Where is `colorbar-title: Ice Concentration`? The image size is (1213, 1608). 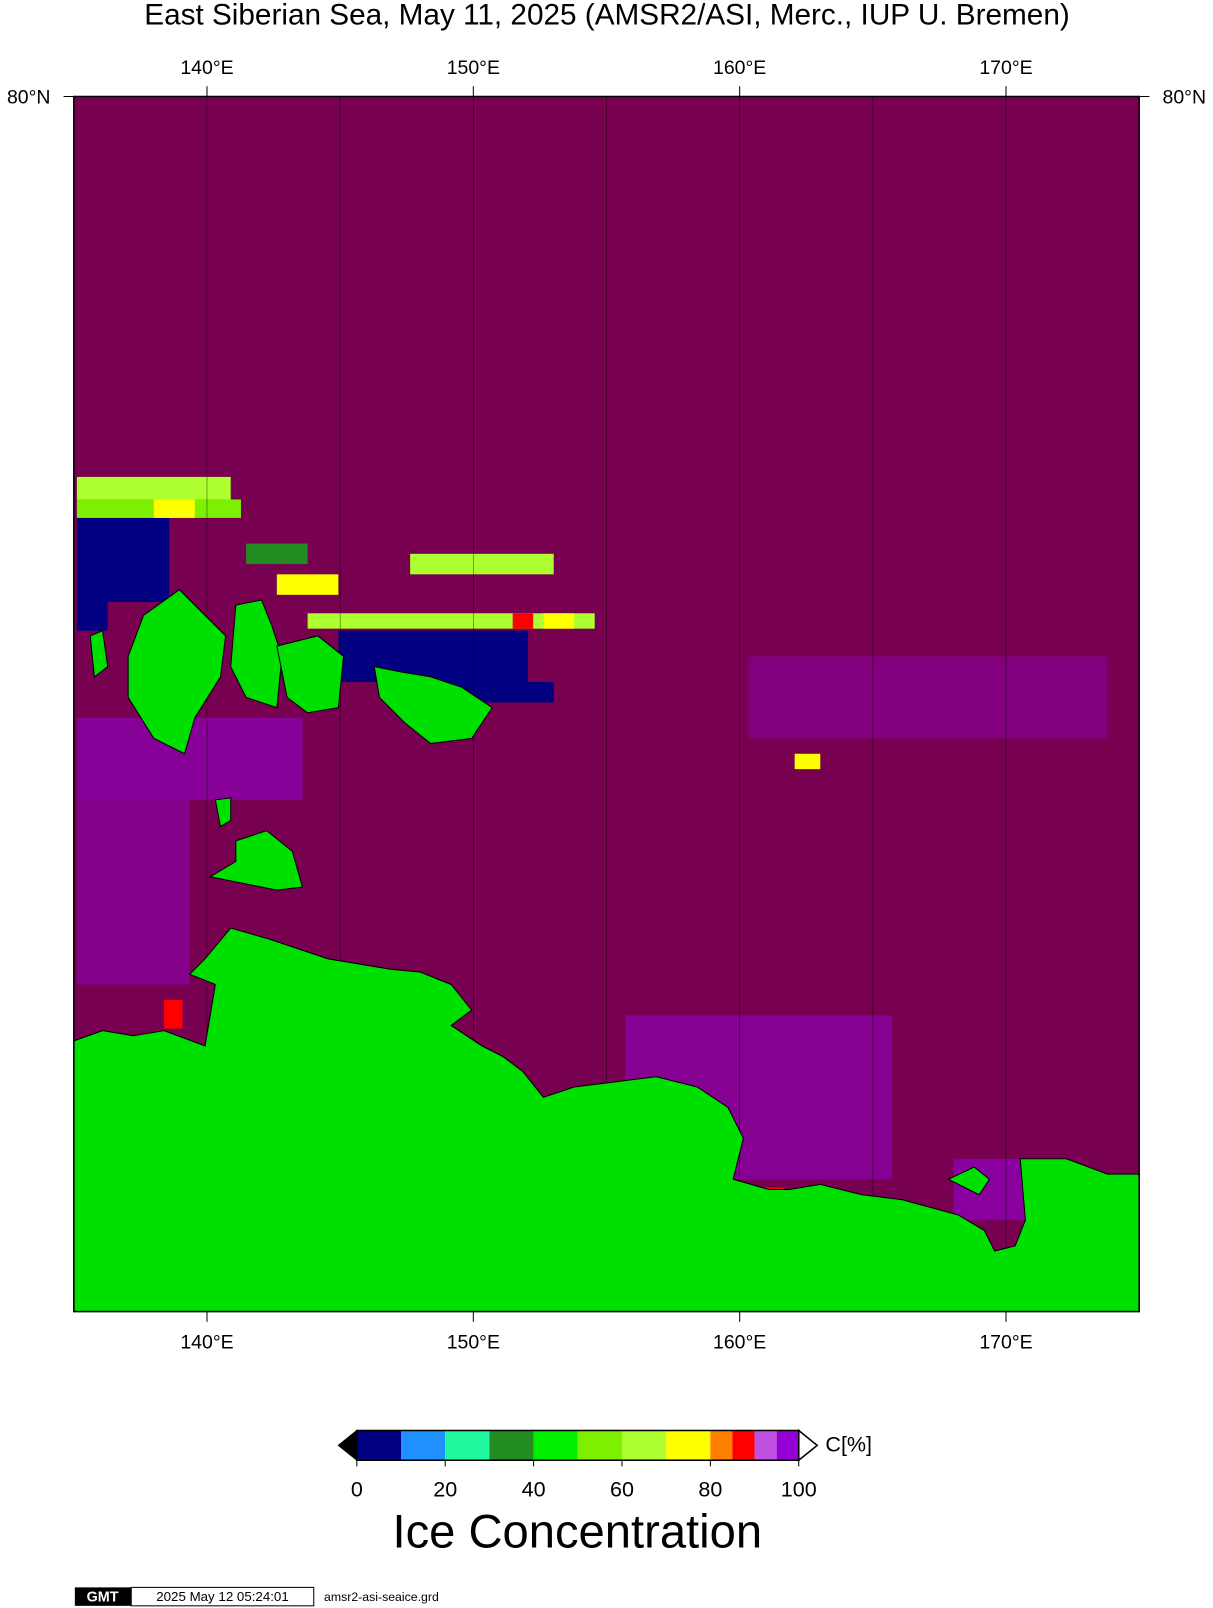
colorbar-title: Ice Concentration is located at coordinates (577, 1531).